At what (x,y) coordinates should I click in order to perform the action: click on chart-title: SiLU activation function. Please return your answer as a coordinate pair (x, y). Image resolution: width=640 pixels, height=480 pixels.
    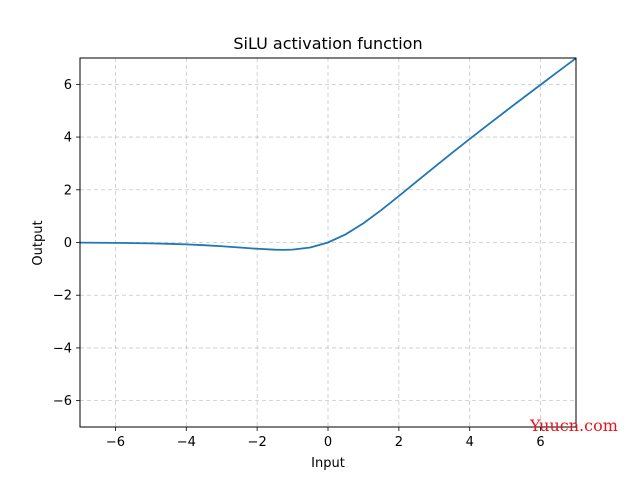
    Looking at the image, I should click on (327, 43).